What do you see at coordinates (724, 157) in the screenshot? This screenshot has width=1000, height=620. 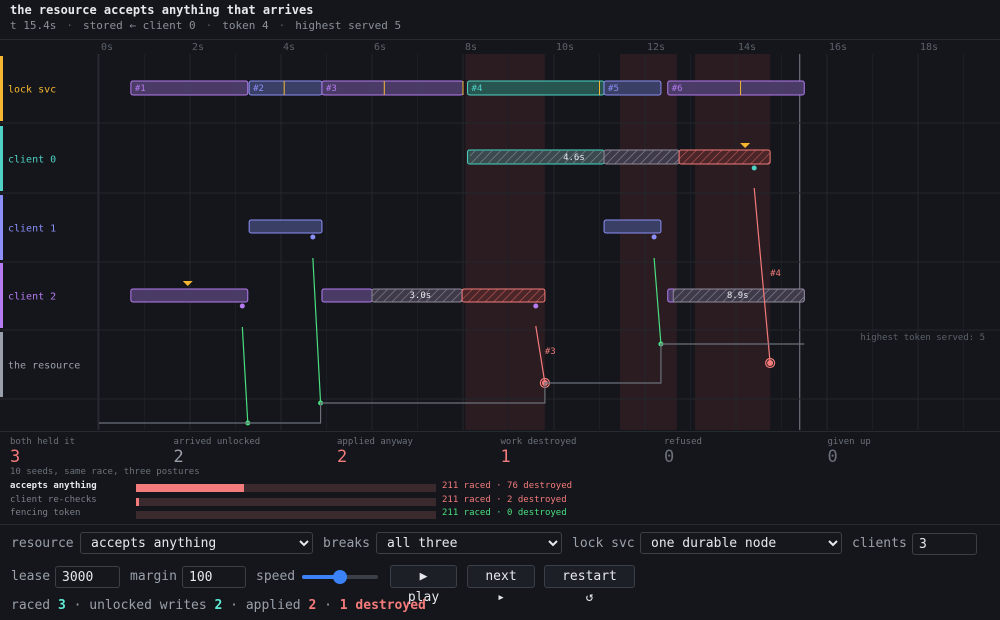 I see `client0-pause-expired-bar` at bounding box center [724, 157].